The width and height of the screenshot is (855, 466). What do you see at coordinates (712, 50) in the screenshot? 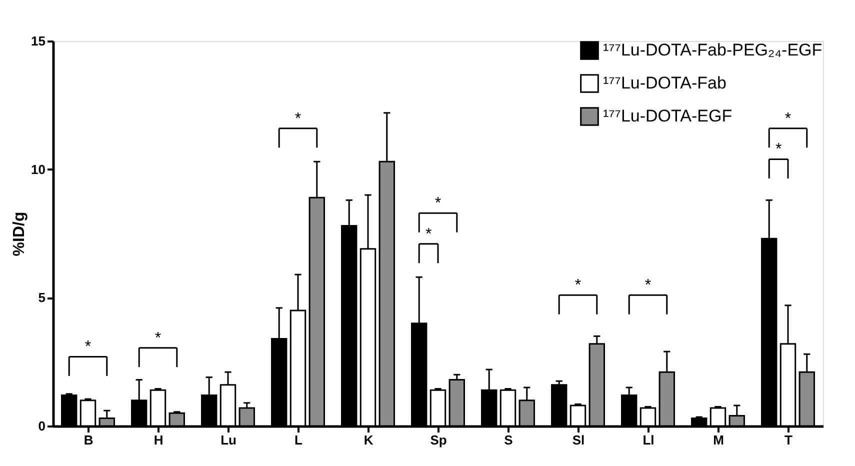
I see `legend-label: ¹⁷⁷Lu-DOTA-Fab-PEG₂₄-EGF` at bounding box center [712, 50].